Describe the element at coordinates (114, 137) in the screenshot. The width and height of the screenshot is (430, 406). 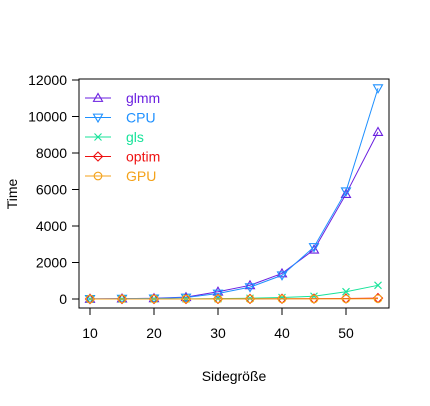
I see `legend-item-gls: gls` at that location.